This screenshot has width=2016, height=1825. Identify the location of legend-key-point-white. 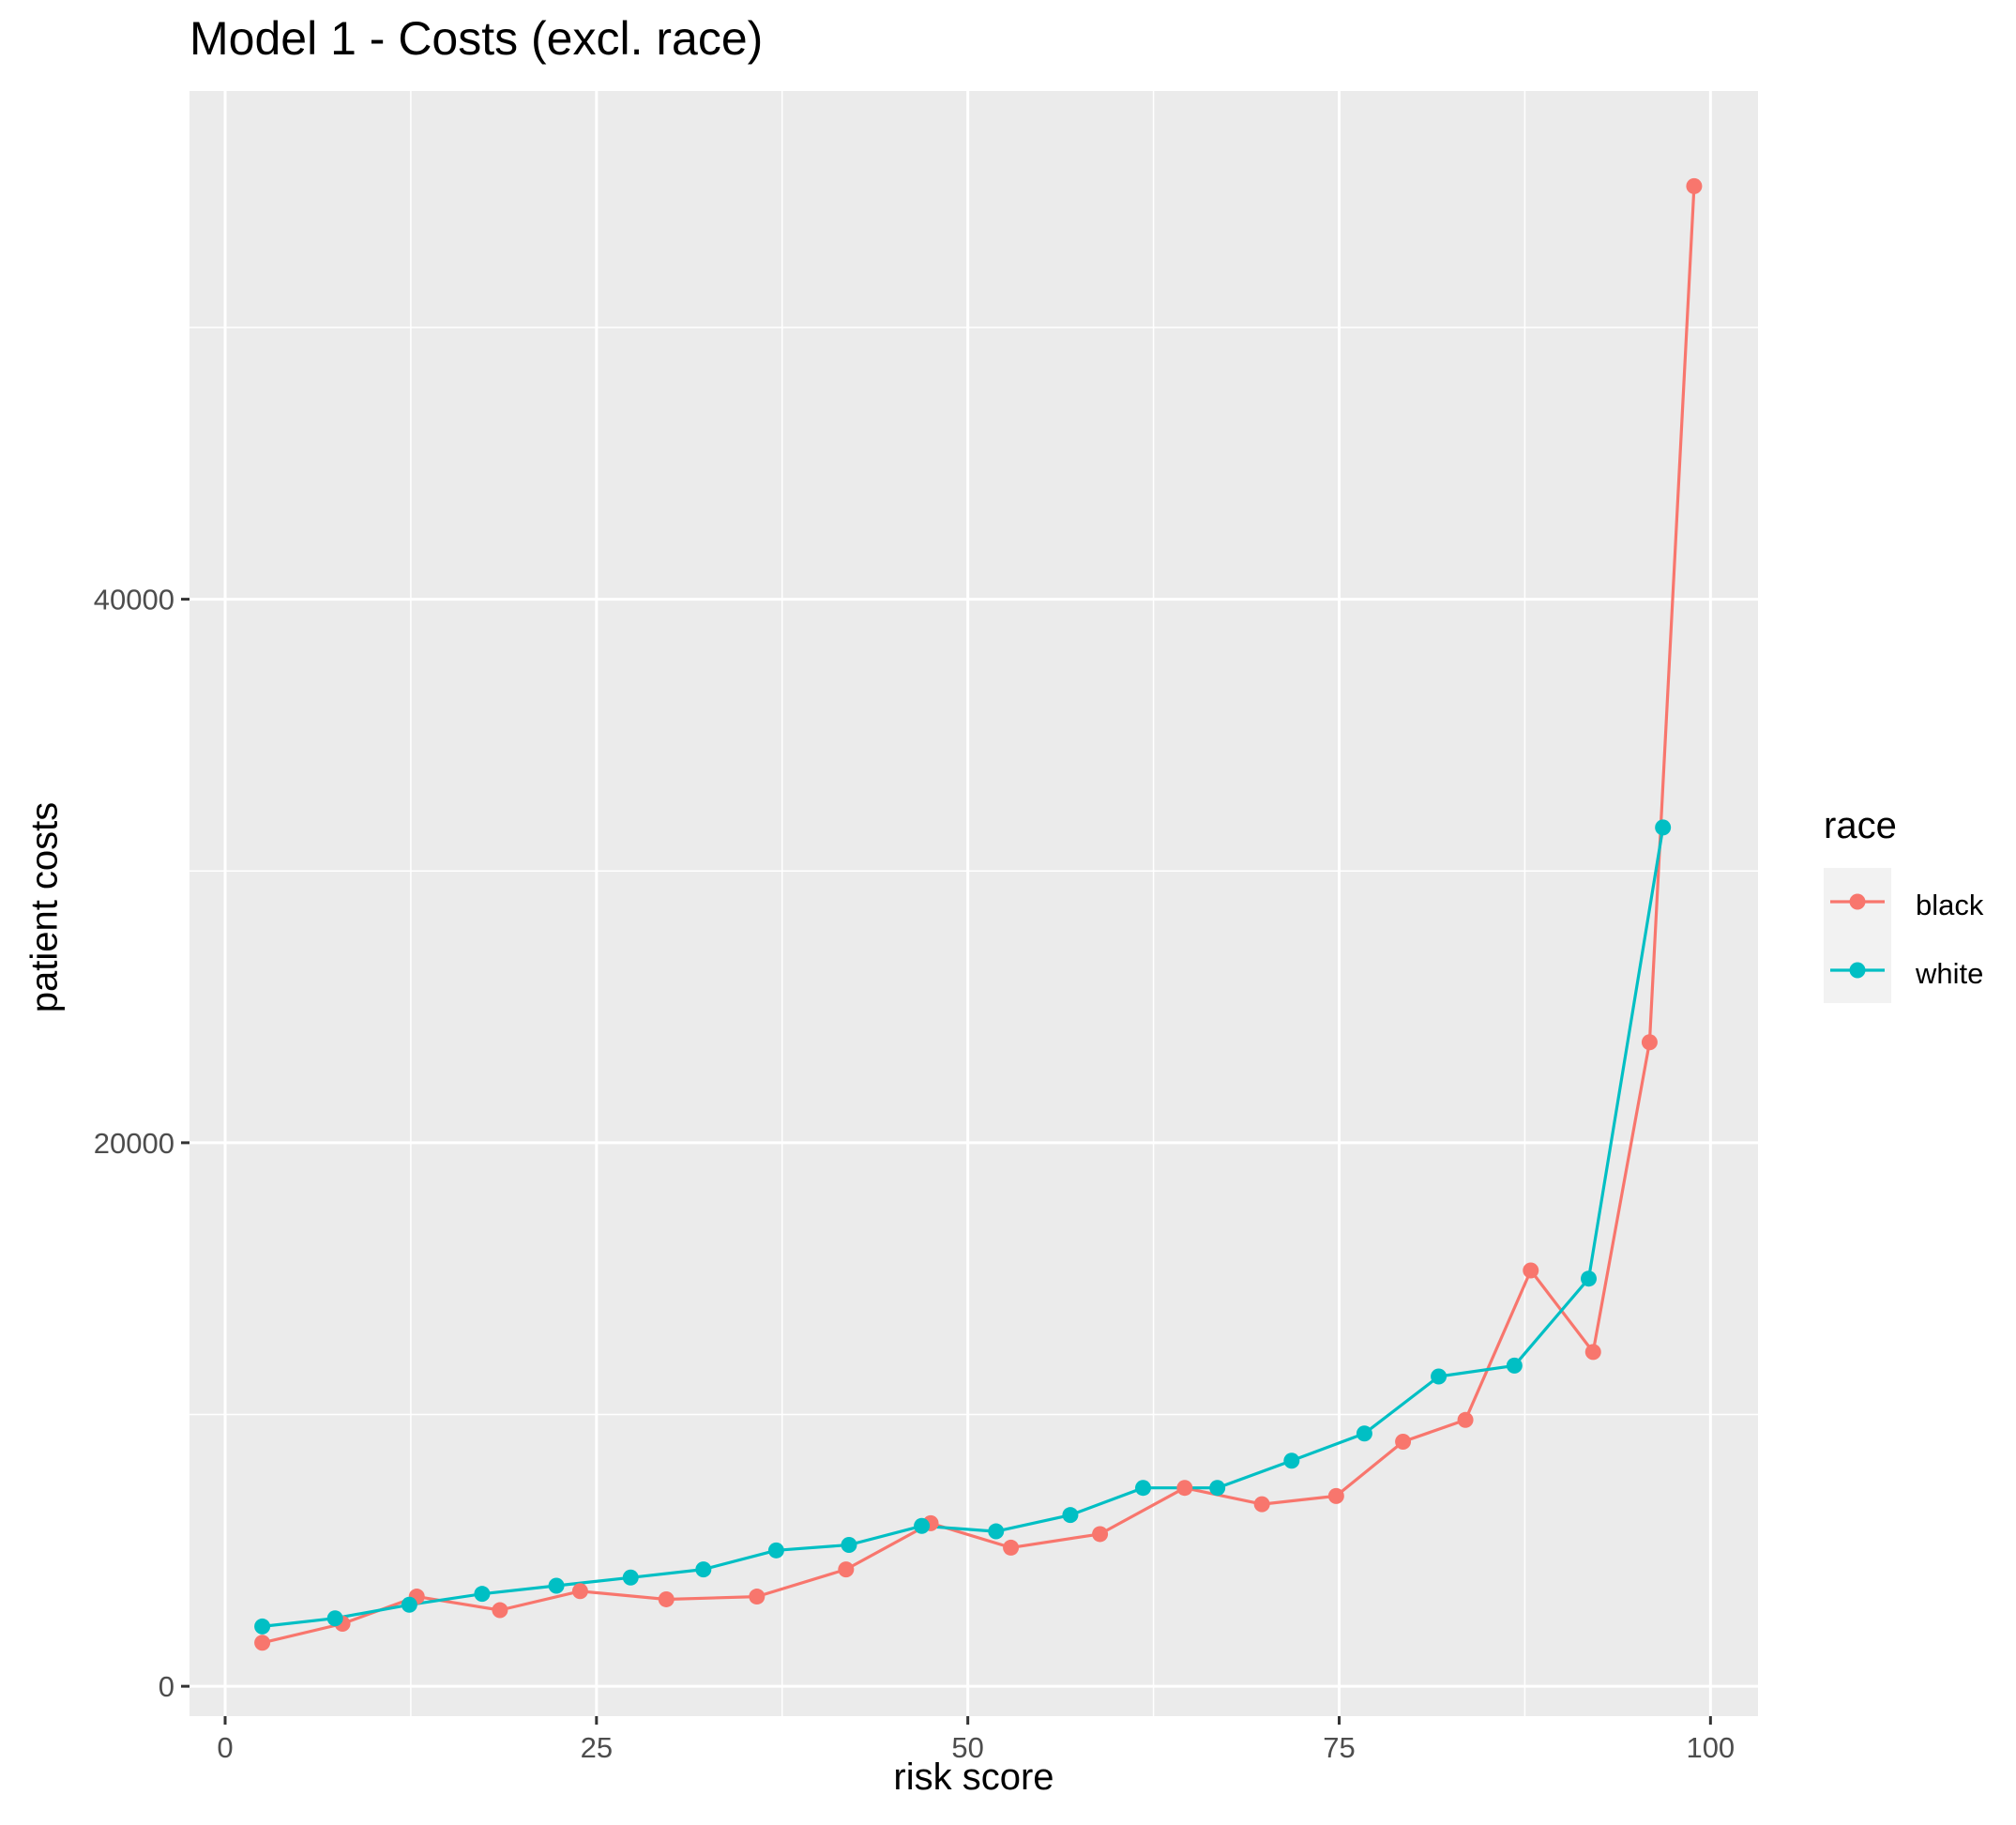
(1858, 970).